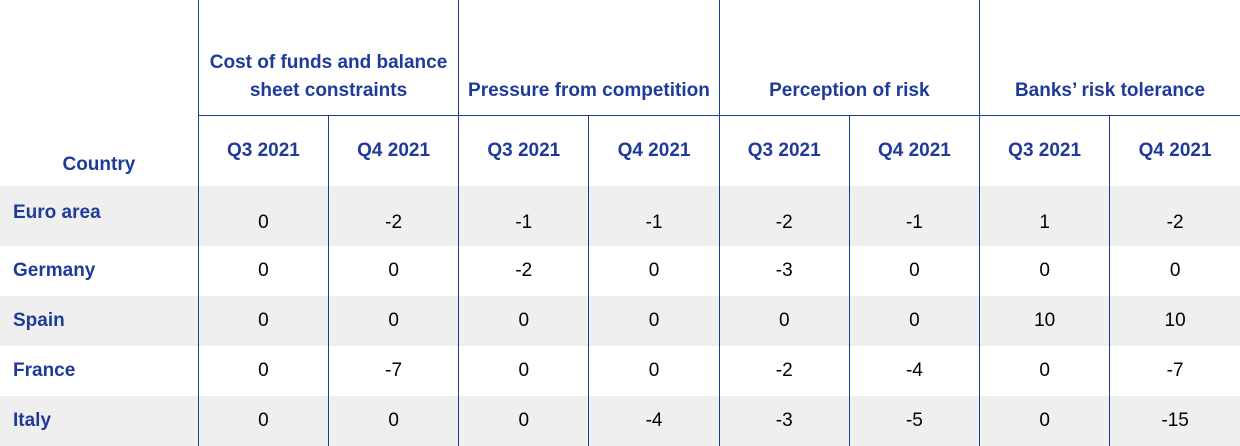  What do you see at coordinates (99, 58) in the screenshot?
I see `corner-cell` at bounding box center [99, 58].